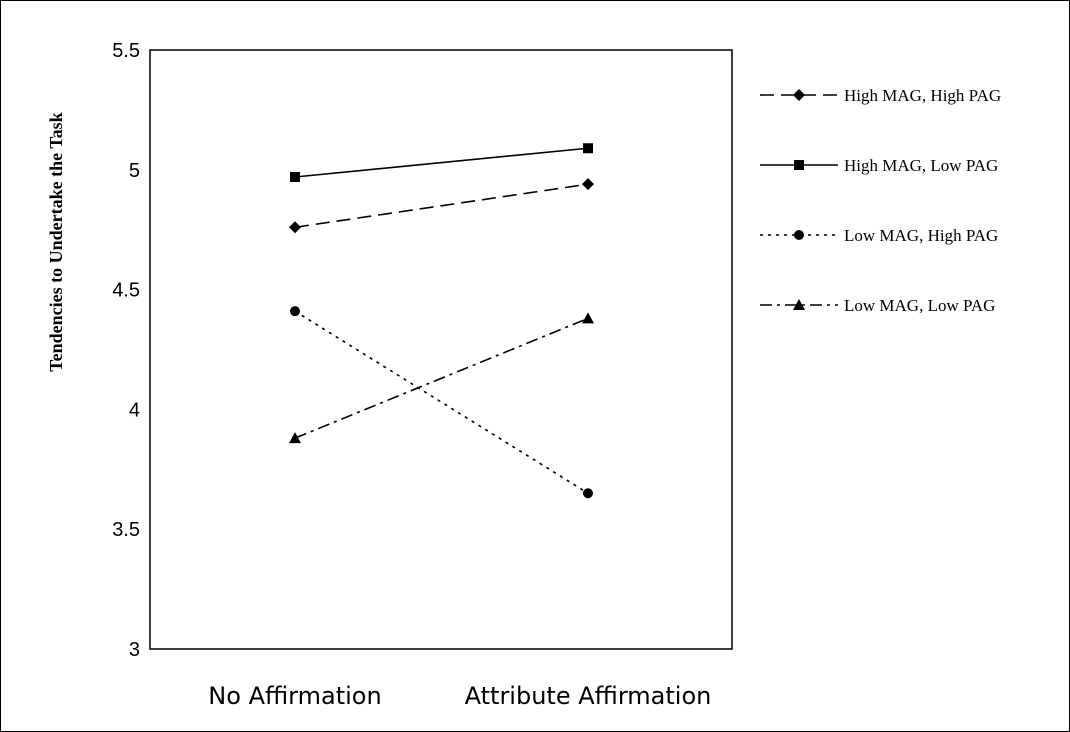  Describe the element at coordinates (126, 291) in the screenshot. I see `y-tick-label: 4.5` at that location.